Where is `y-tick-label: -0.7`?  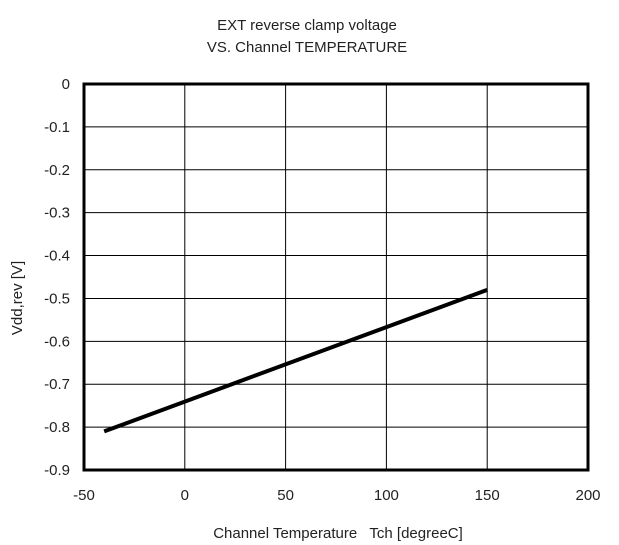
y-tick-label: -0.7 is located at coordinates (57, 384).